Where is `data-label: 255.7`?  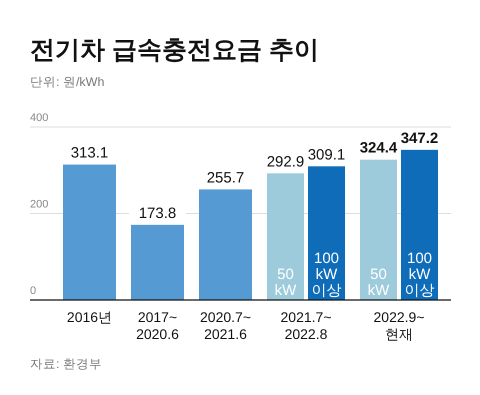 data-label: 255.7 is located at coordinates (225, 177).